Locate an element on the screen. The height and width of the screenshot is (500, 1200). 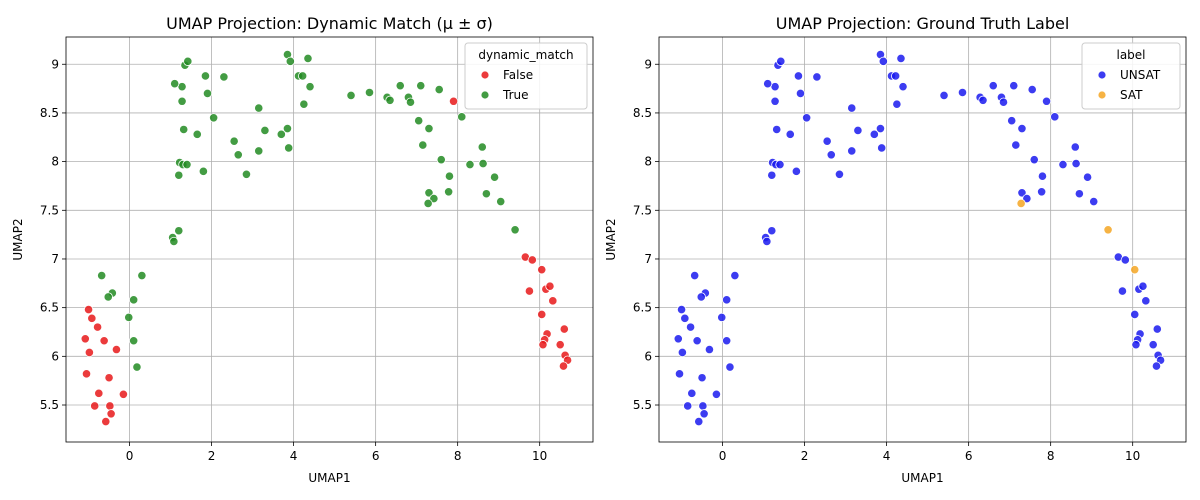
legend-frame is located at coordinates (1131, 76).